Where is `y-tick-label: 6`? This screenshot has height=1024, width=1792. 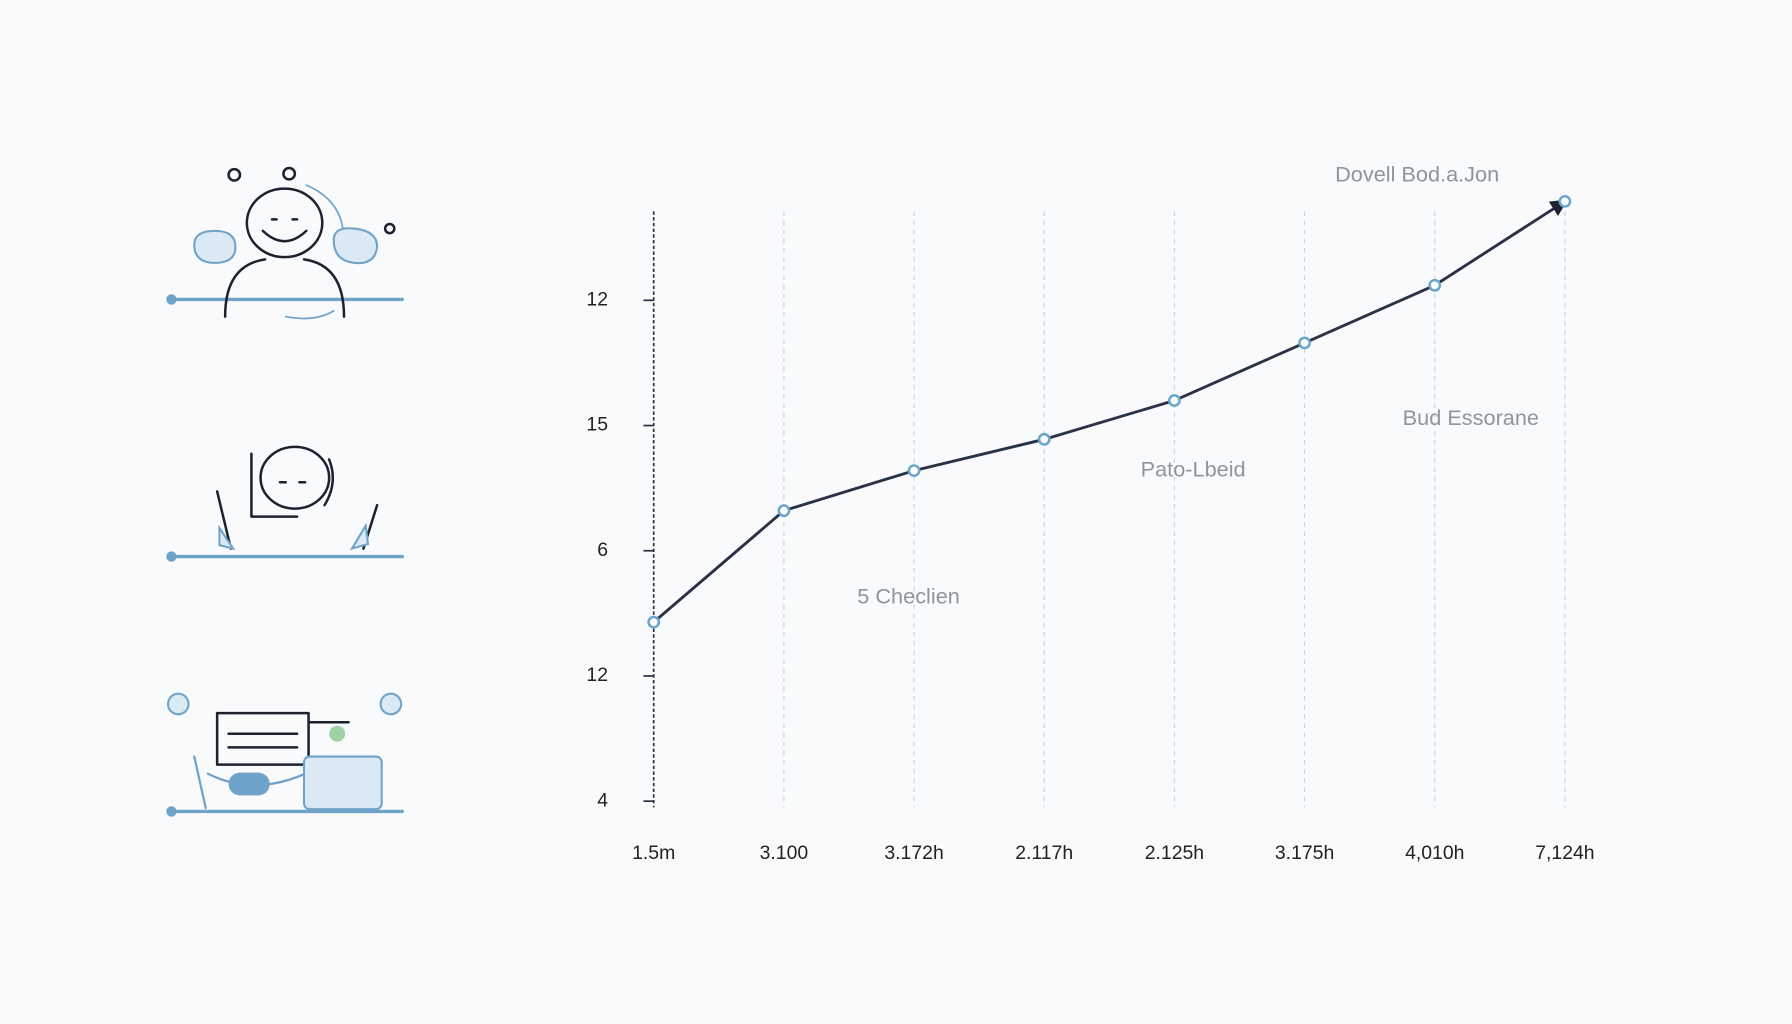
y-tick-label: 6 is located at coordinates (602, 550).